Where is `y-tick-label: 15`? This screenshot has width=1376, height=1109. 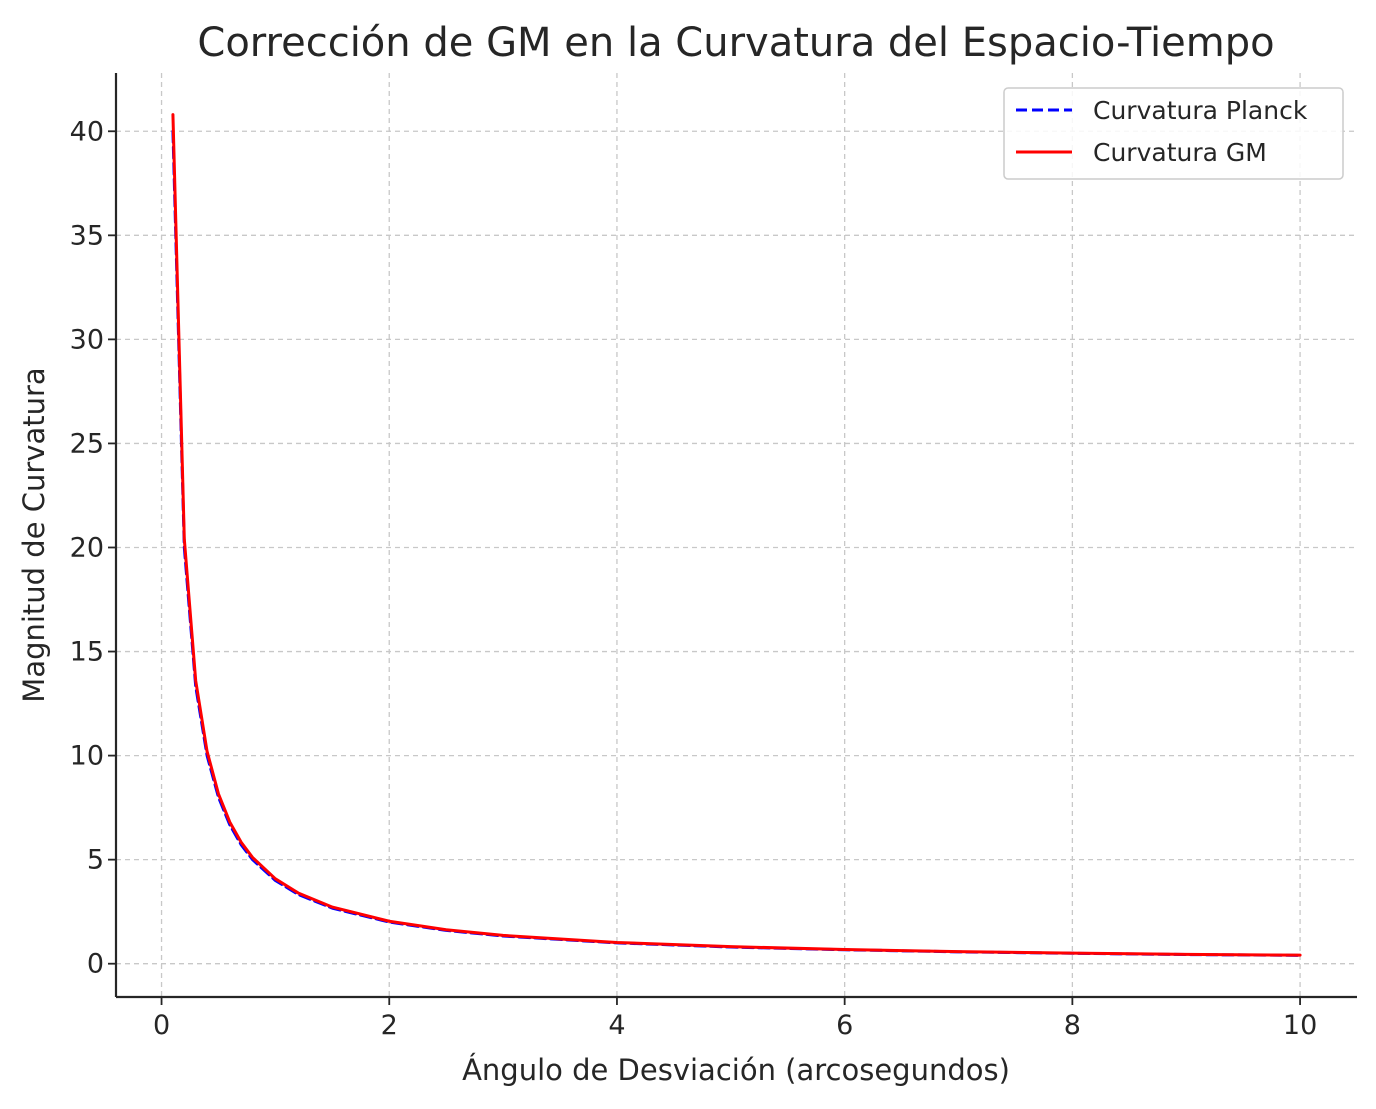 y-tick-label: 15 is located at coordinates (87, 652).